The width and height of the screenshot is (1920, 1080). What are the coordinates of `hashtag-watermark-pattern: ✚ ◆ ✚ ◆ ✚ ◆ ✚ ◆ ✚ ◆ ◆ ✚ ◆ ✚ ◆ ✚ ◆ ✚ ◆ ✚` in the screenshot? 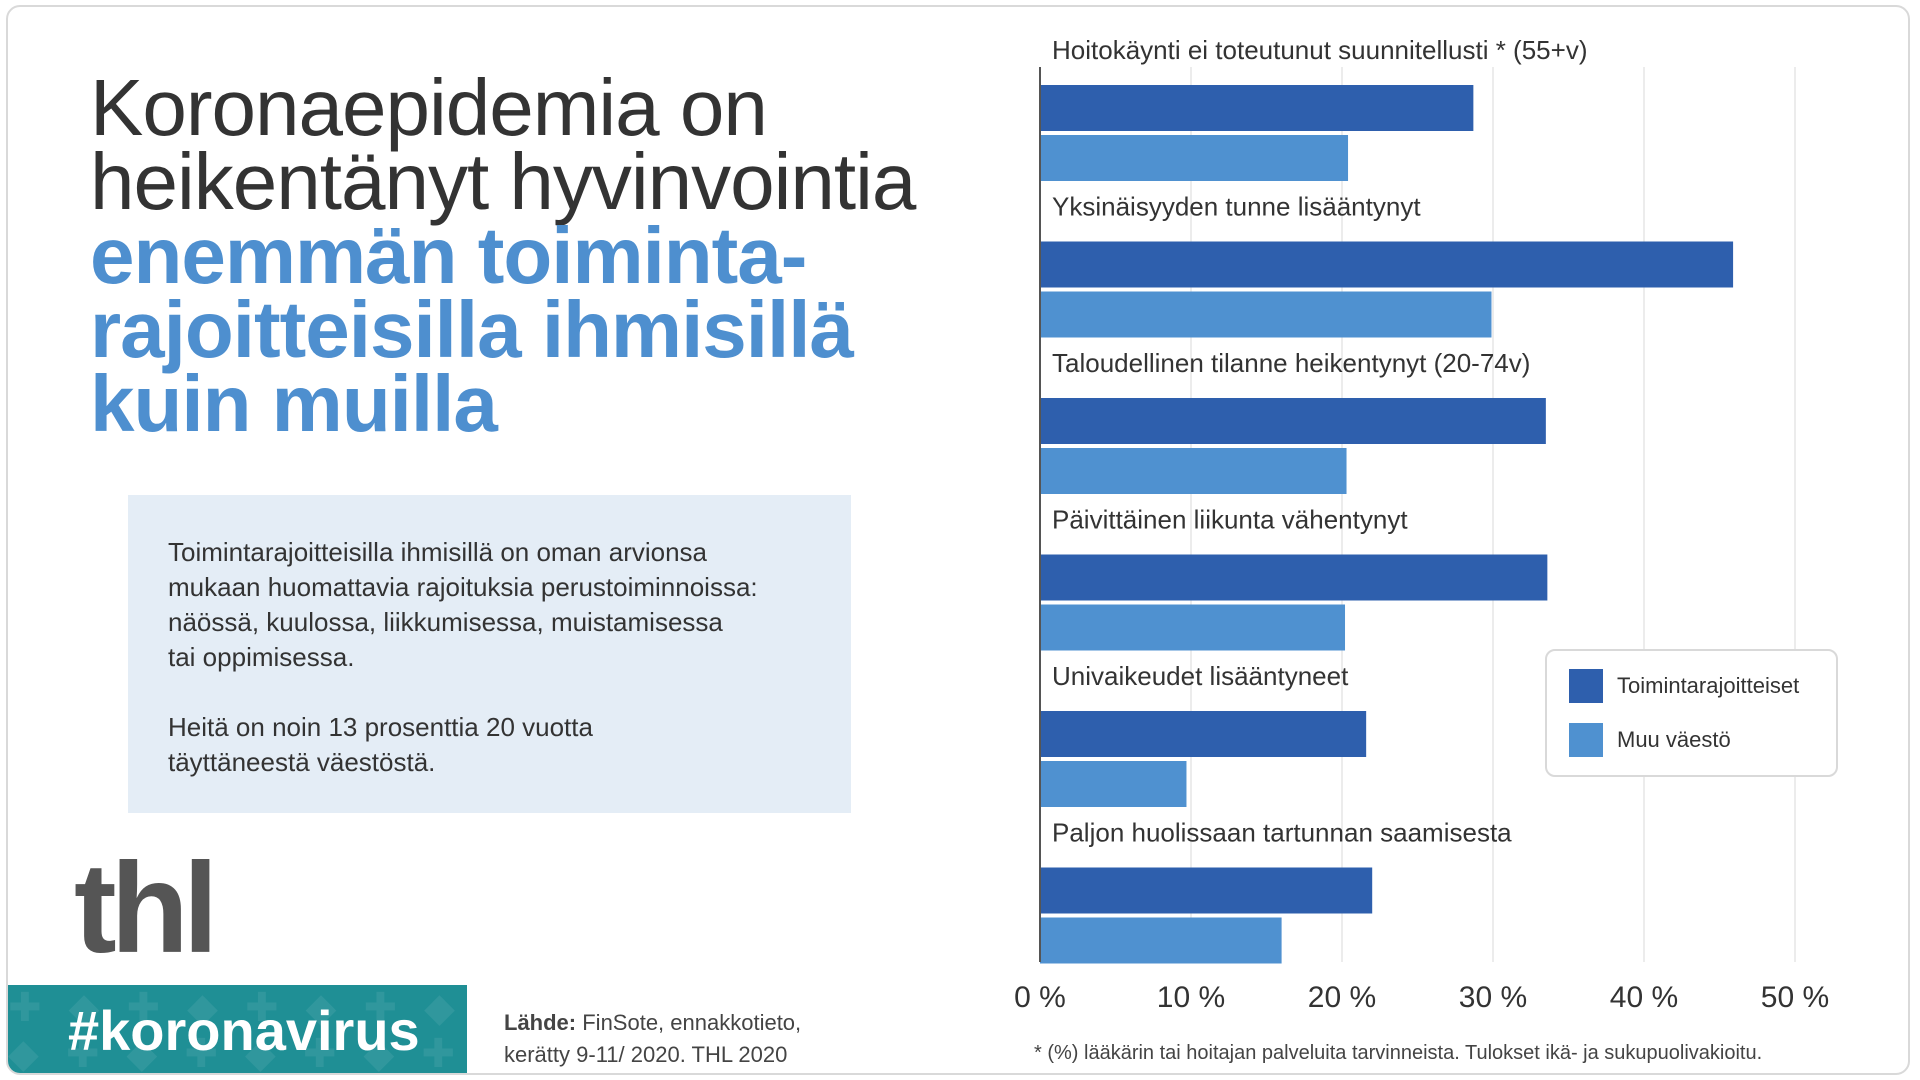 It's located at (237, 1030).